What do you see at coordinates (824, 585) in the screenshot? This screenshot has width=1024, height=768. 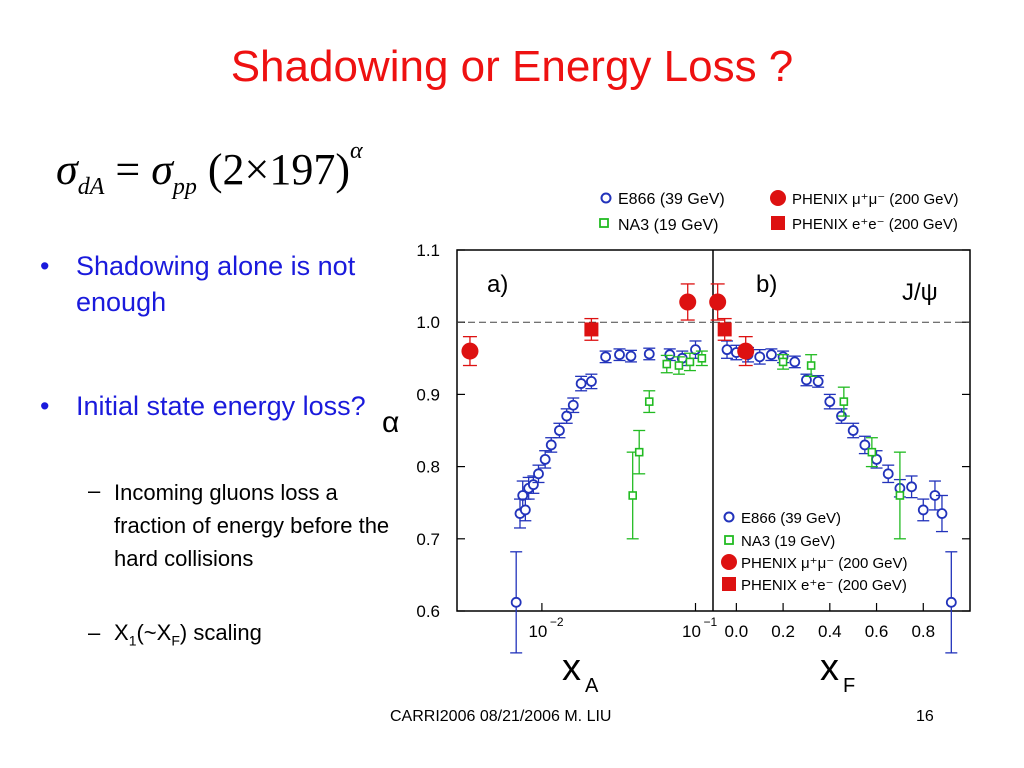 I see `legend-b-phenix-ee-label: PHENIX e⁺e⁻ (200 GeV)` at bounding box center [824, 585].